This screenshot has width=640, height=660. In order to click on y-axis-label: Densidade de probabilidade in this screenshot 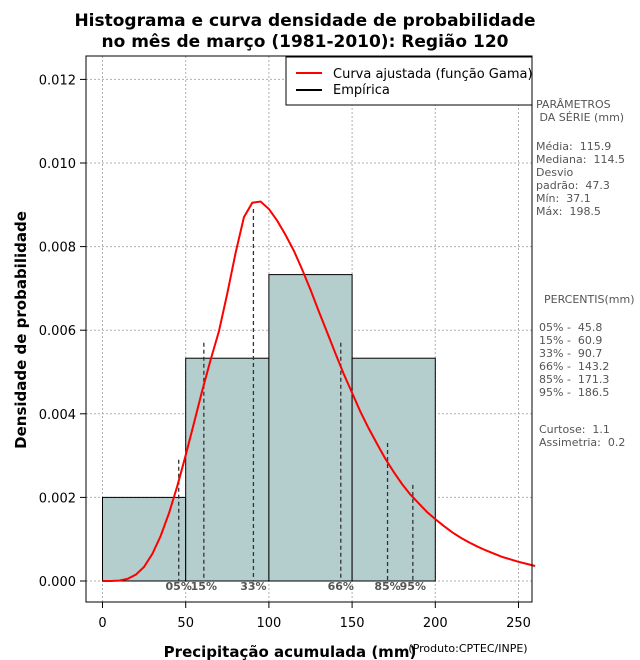, I will do `click(21, 330)`.